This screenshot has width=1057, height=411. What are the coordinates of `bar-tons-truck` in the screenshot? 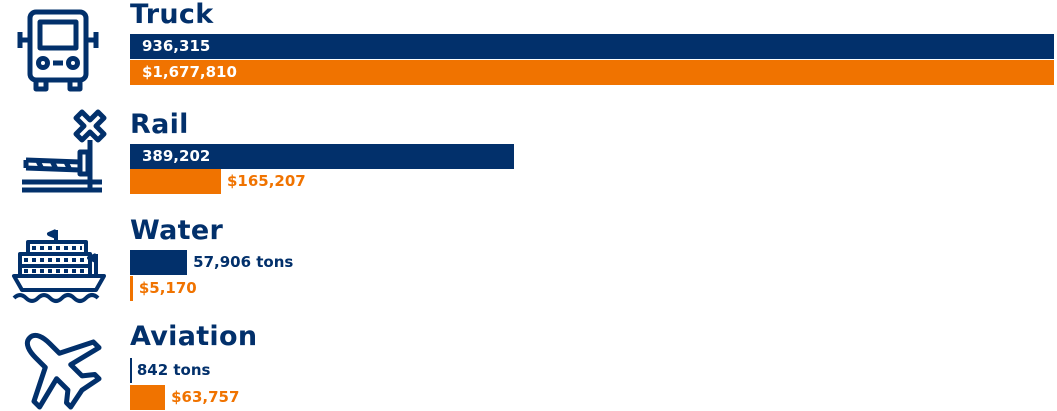 It's located at (592, 46).